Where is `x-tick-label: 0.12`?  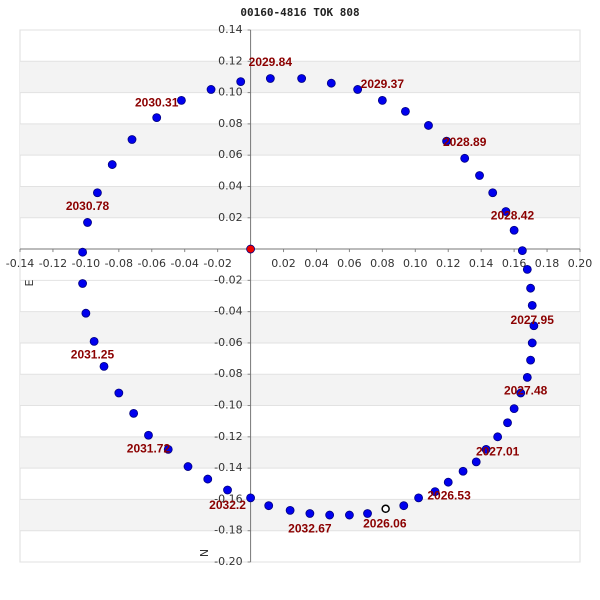
x-tick-label: 0.12 is located at coordinates (448, 263).